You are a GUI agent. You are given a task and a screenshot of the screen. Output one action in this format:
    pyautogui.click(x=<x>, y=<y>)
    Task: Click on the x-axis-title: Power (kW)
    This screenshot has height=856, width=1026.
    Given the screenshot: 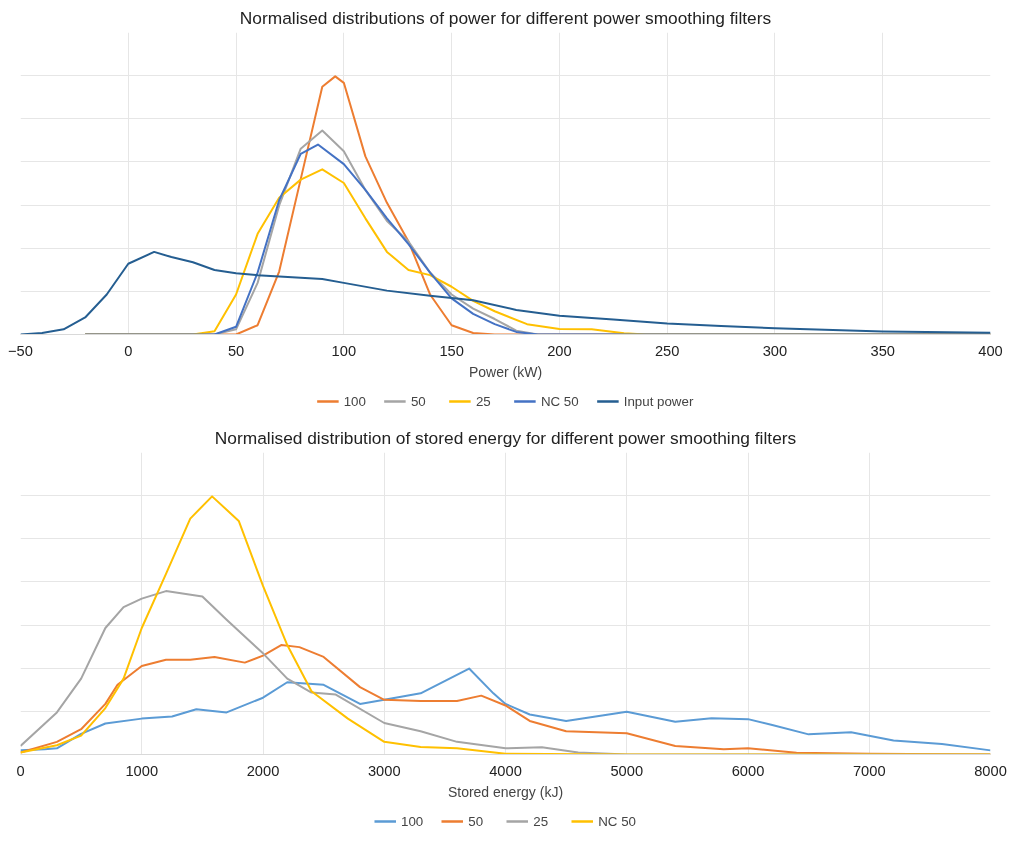 What is the action you would take?
    pyautogui.click(x=505, y=371)
    